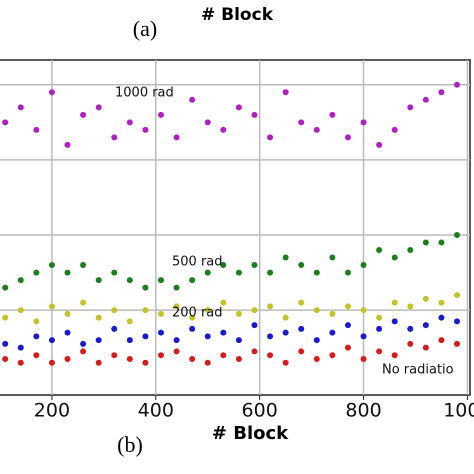 The image size is (474, 474). I want to click on axis-label: # Block, so click(237, 15).